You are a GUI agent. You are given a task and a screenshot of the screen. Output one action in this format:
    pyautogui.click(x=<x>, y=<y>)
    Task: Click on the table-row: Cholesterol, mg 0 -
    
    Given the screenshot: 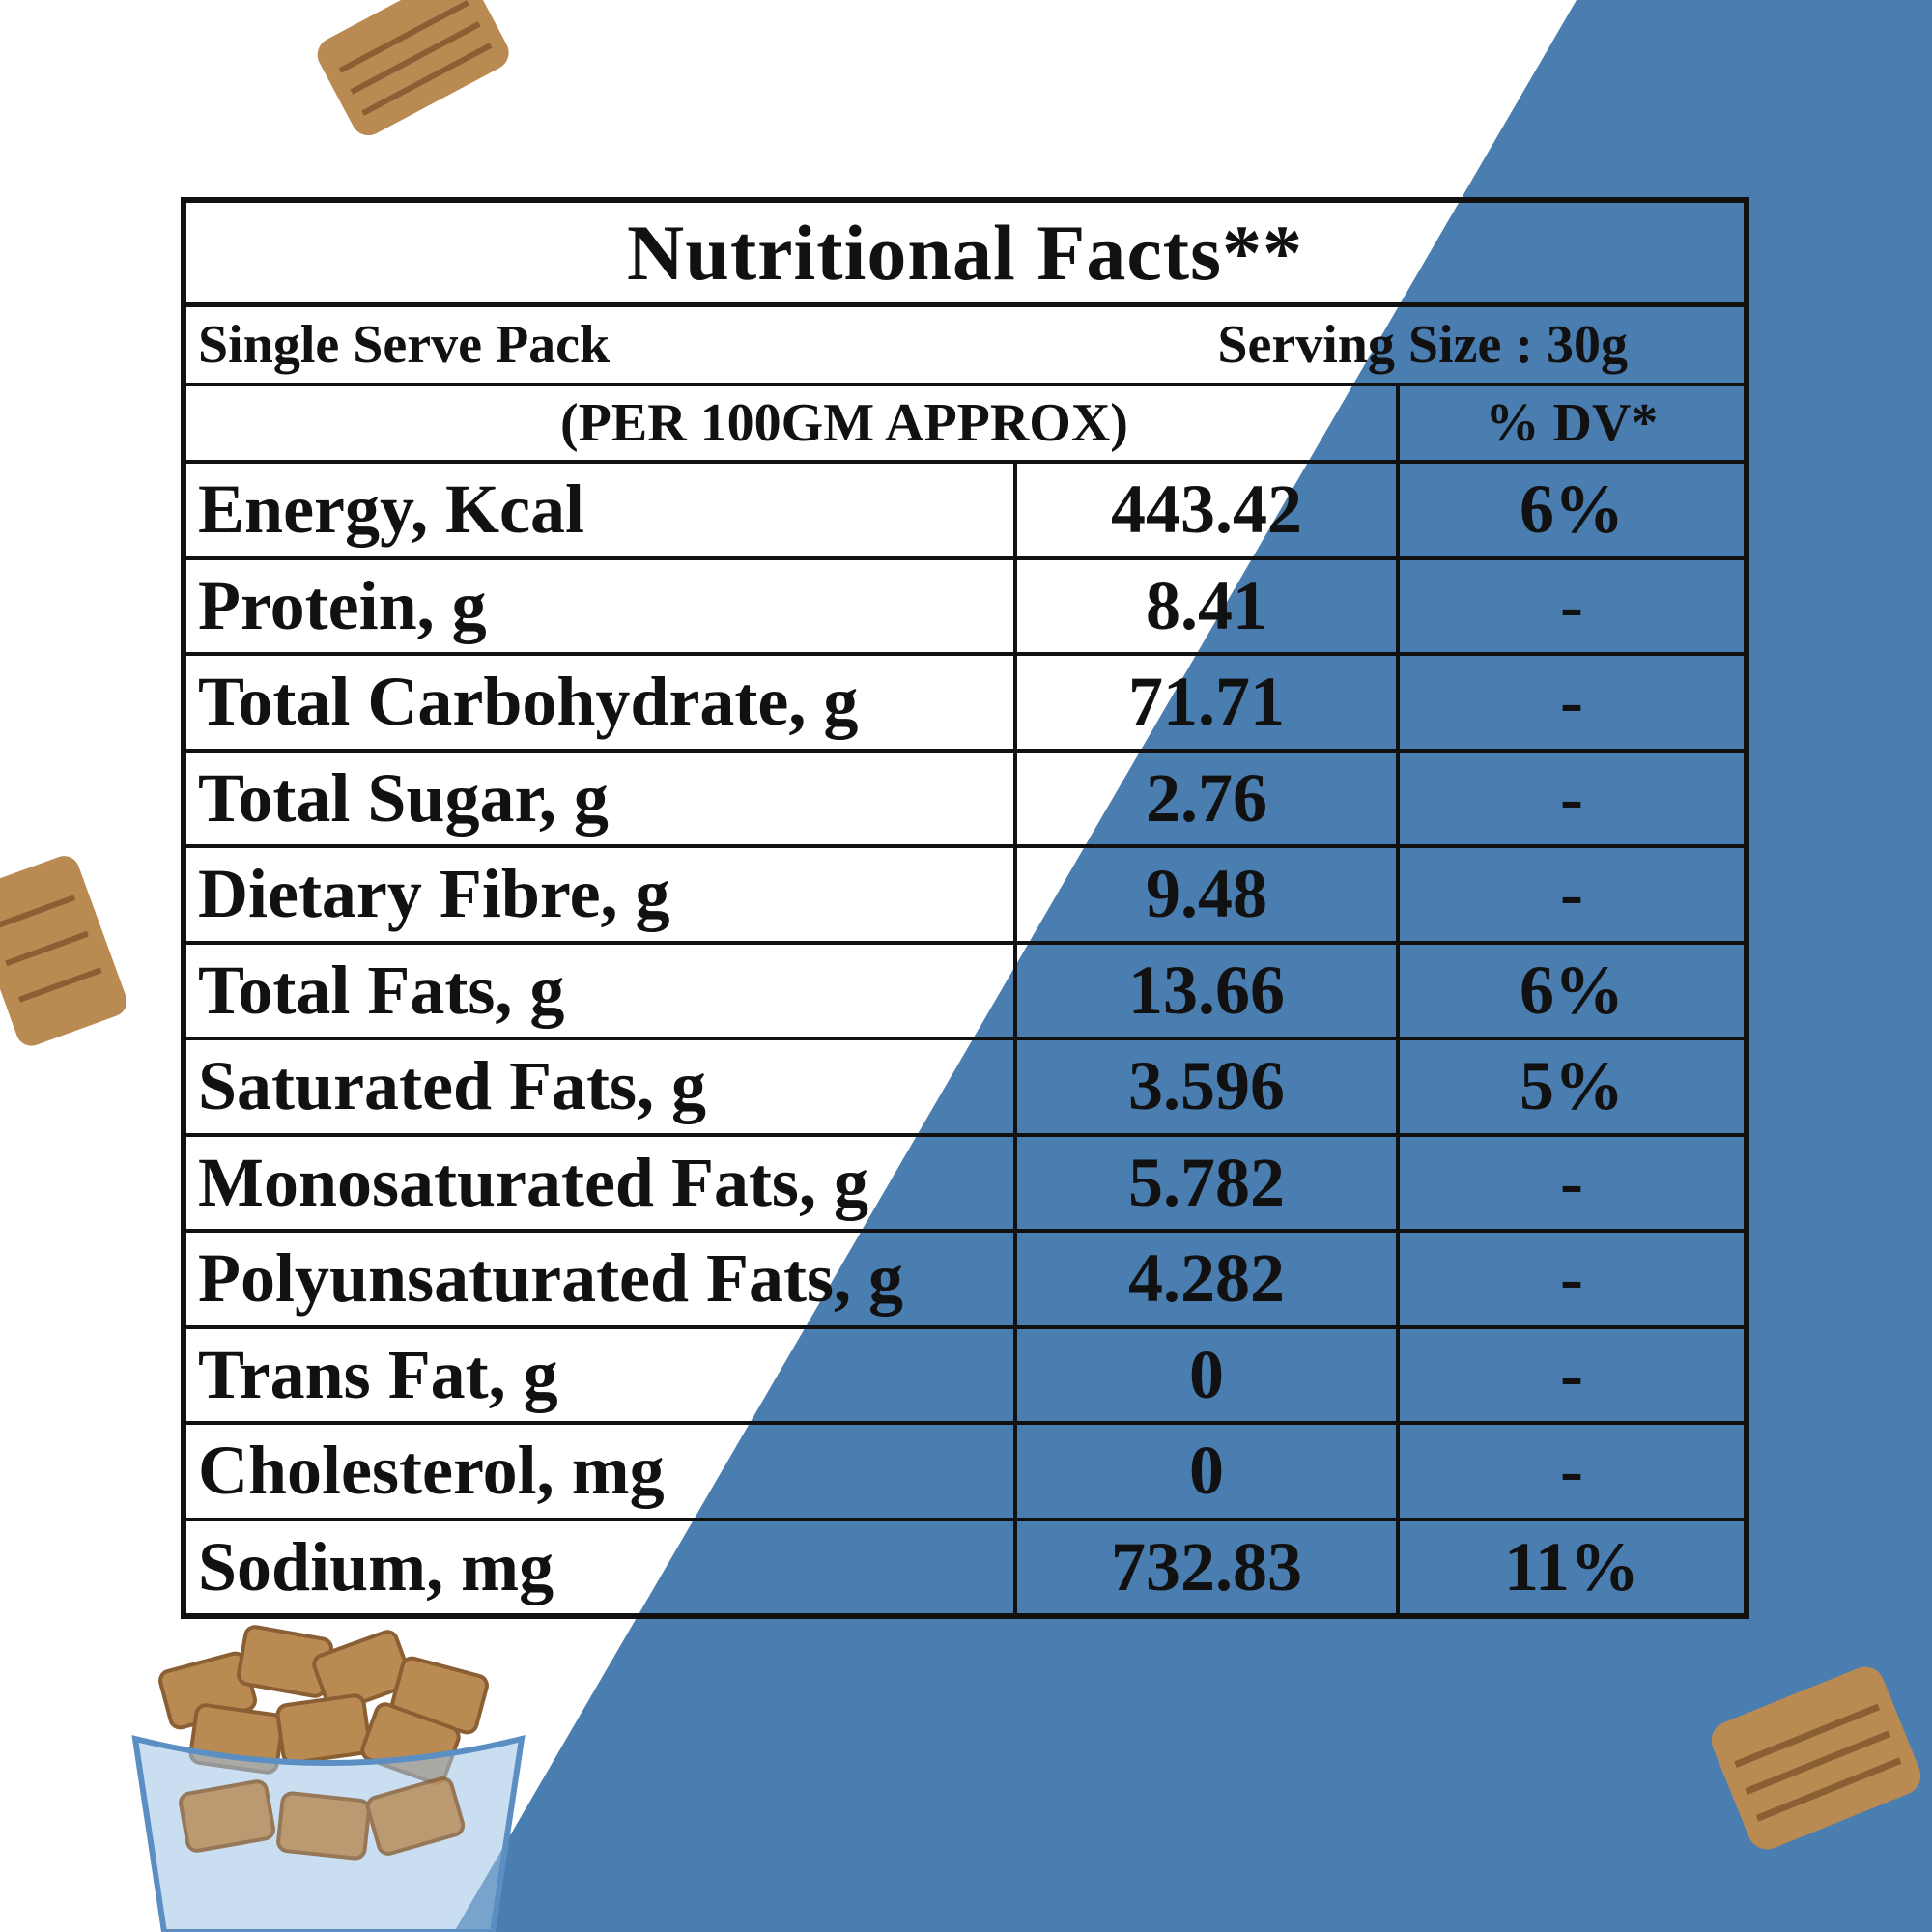 What is the action you would take?
    pyautogui.click(x=965, y=1473)
    